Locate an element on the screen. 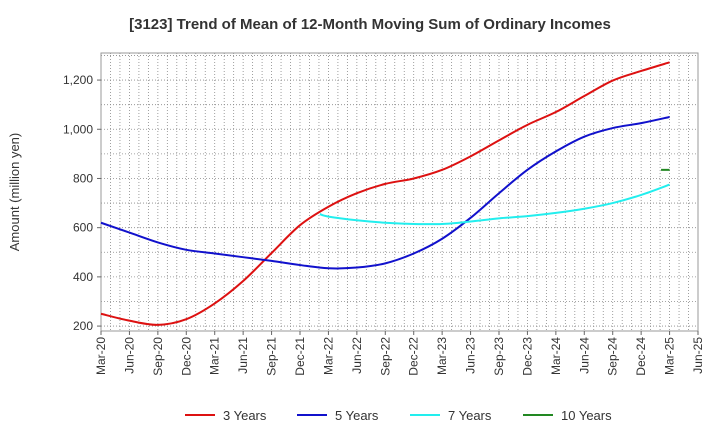  x-tick-label: Dec-23 is located at coordinates (527, 356).